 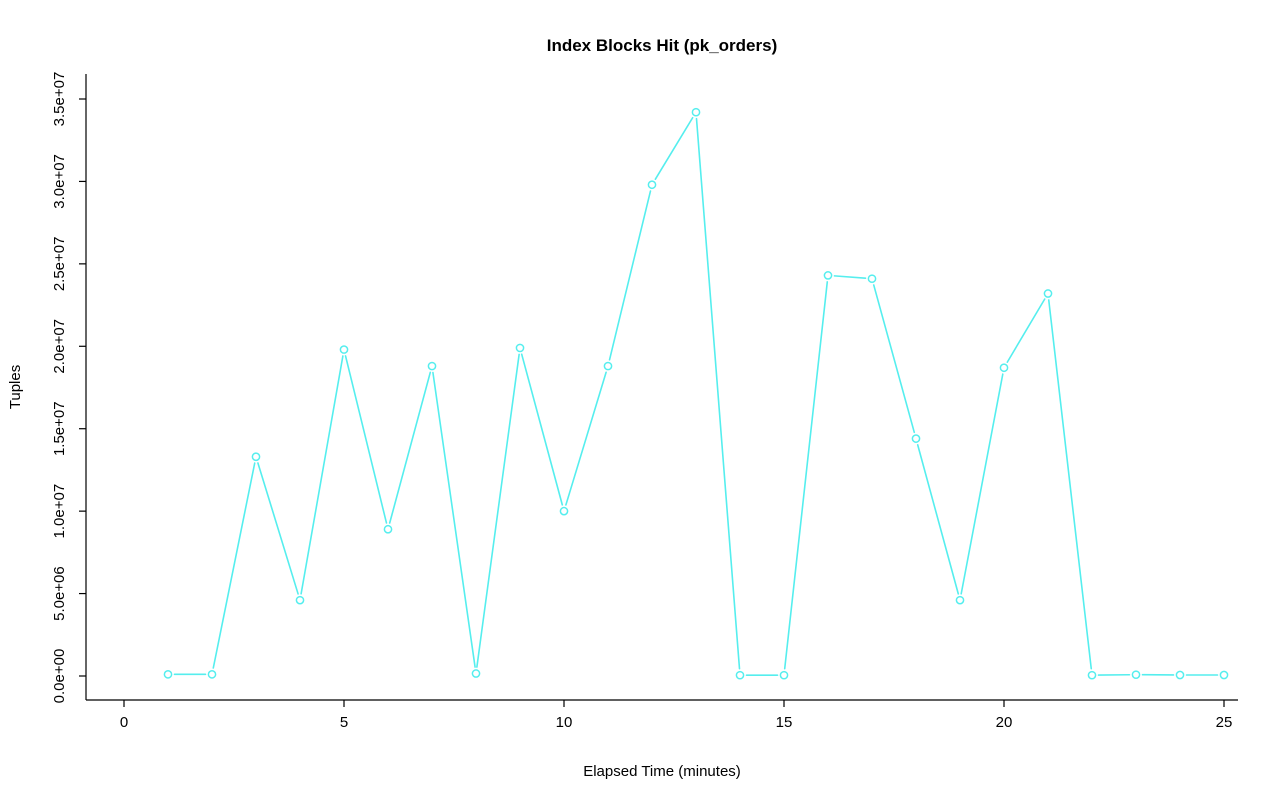 What do you see at coordinates (59, 593) in the screenshot?
I see `y-tick-label: 5.0e+06` at bounding box center [59, 593].